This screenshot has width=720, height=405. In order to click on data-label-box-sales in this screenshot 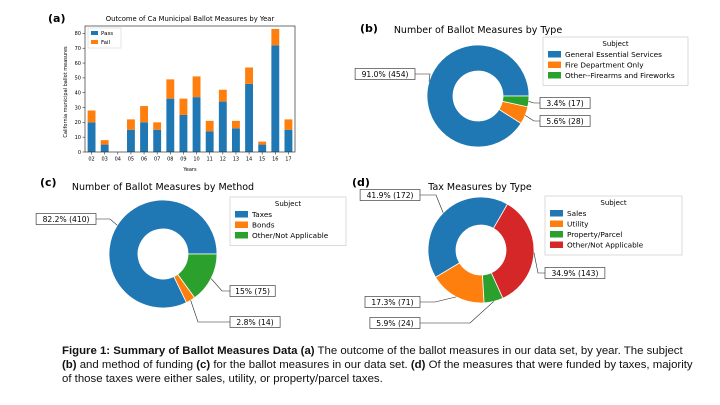, I will do `click(390, 195)`.